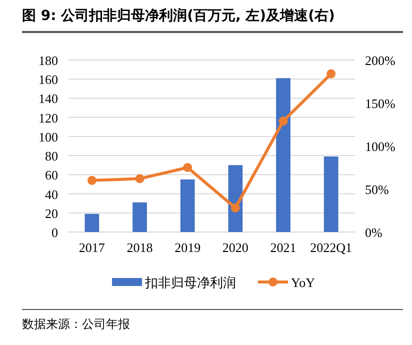  What do you see at coordinates (51, 213) in the screenshot?
I see `y-tick-label: 20` at bounding box center [51, 213].